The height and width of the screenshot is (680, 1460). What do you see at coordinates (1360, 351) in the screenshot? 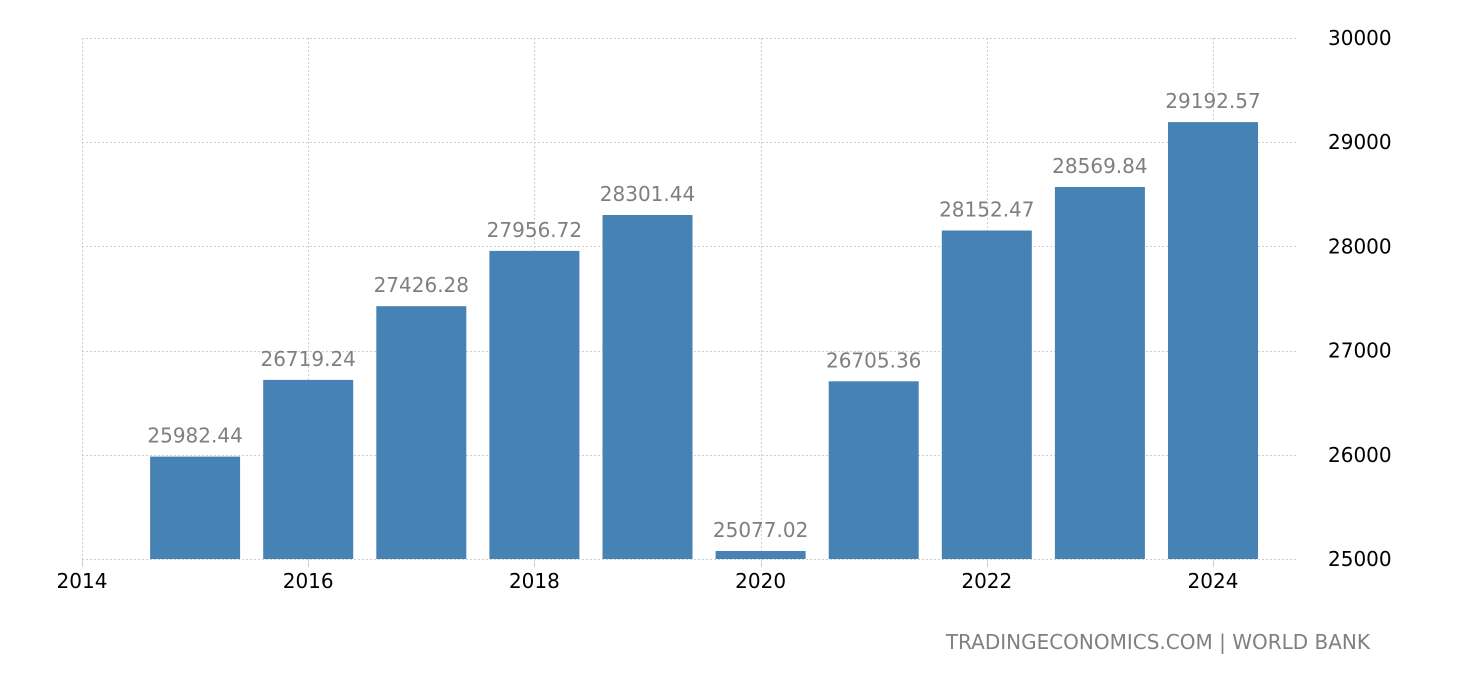
I see `y-tick-label: 27000` at bounding box center [1360, 351].